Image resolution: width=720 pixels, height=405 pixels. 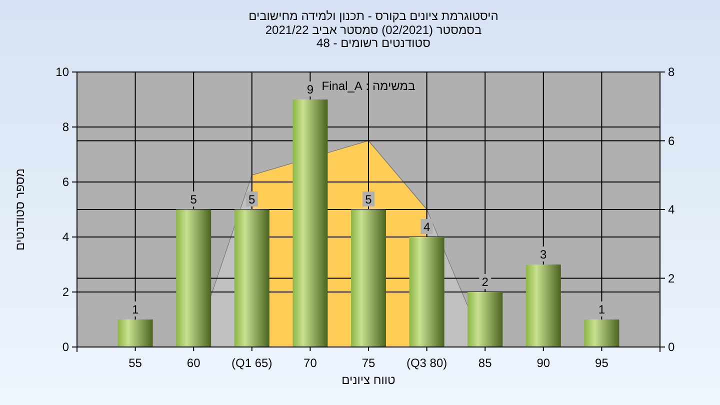 I want to click on chart-title: היסטוגרמת ציונים בקורס - תכנון ולמידה מחישובים, so click(x=373, y=16).